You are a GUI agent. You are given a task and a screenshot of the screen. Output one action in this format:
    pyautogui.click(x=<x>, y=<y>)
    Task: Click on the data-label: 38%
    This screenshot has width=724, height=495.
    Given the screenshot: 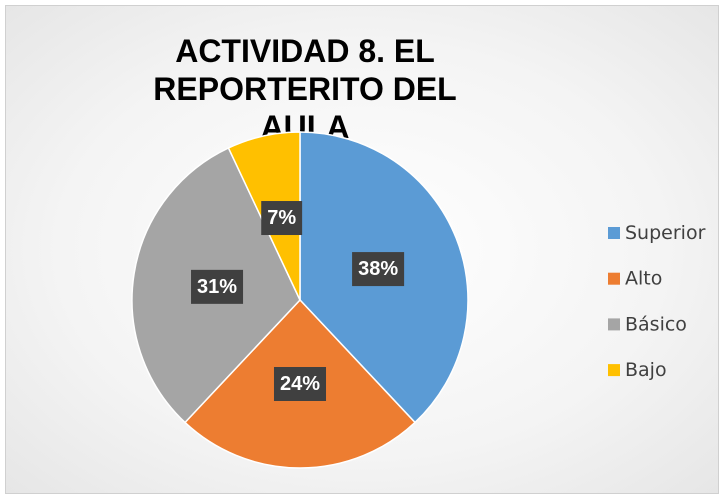 What is the action you would take?
    pyautogui.click(x=378, y=269)
    